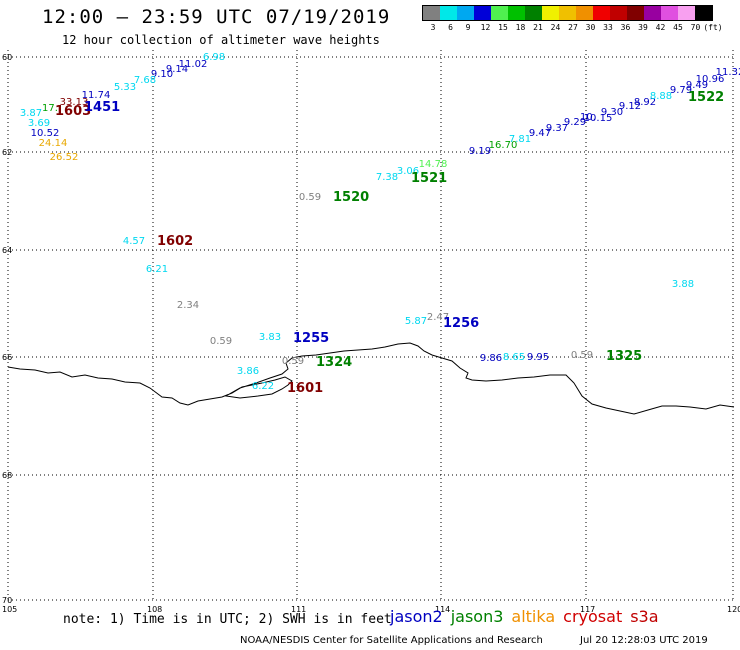  I want to click on generated-timestamp: Jul 20 12:28:03 UTC 2019, so click(644, 640).